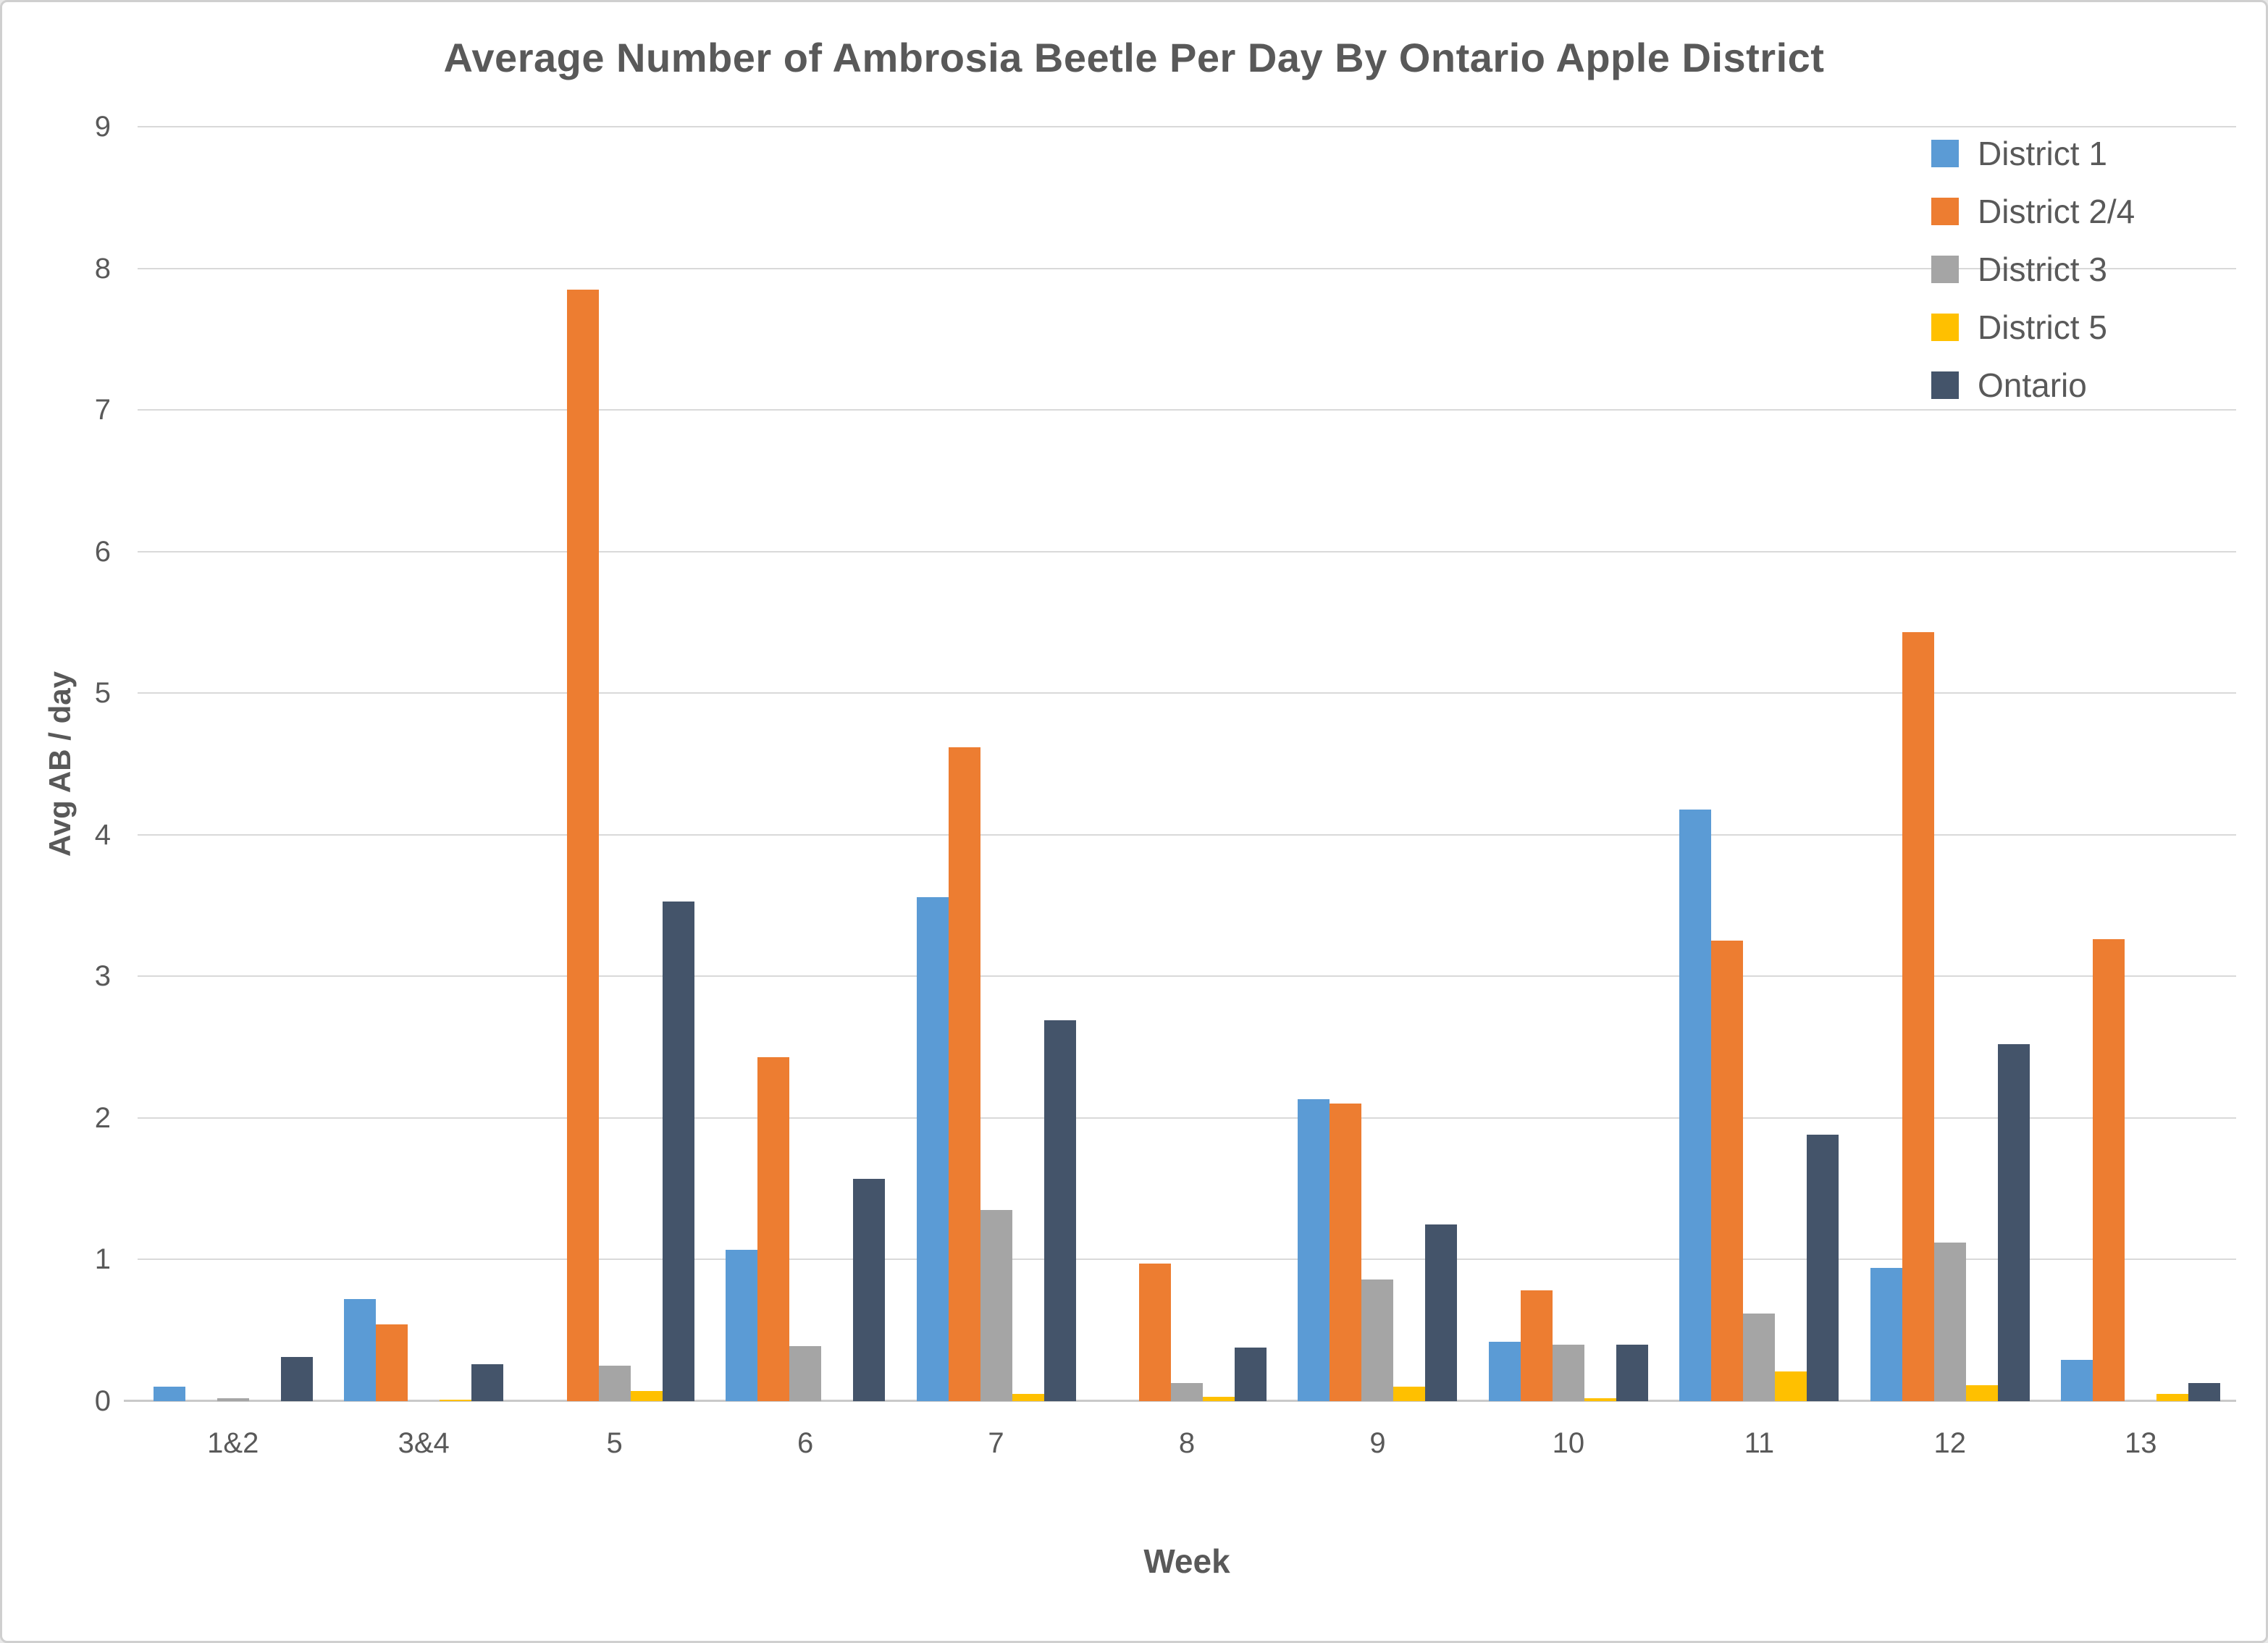 Image resolution: width=2268 pixels, height=1643 pixels. Describe the element at coordinates (2042, 269) in the screenshot. I see `legend-label-district-3: District 3` at that location.